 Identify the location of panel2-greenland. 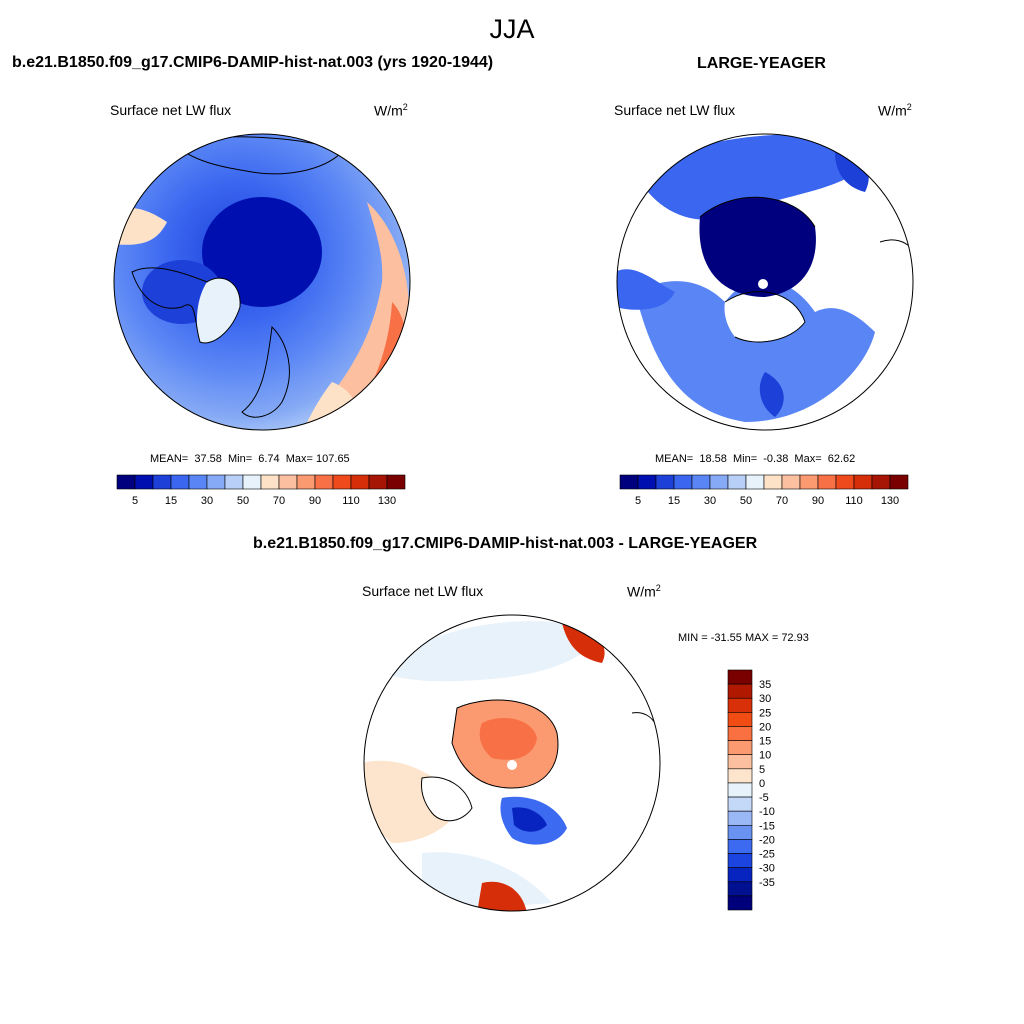
(764, 316).